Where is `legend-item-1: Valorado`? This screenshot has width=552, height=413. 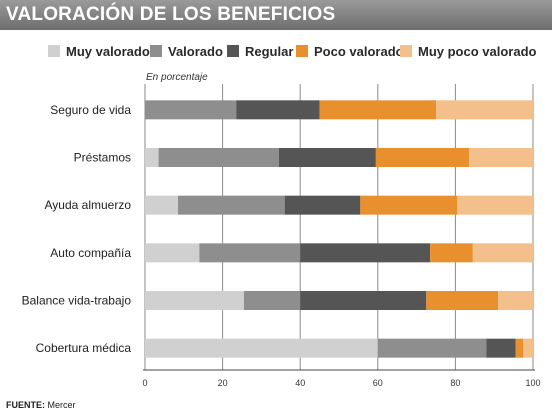
legend-item-1: Valorado is located at coordinates (186, 51).